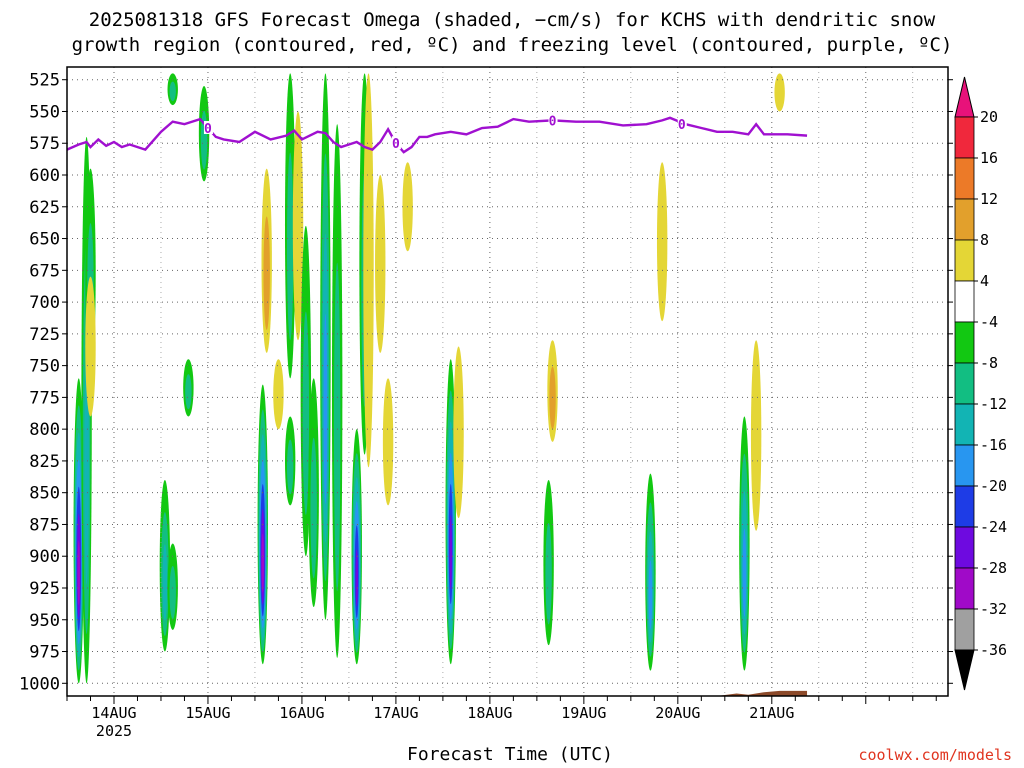 This screenshot has height=768, width=1024. I want to click on y-tick-label-775: 775, so click(44, 398).